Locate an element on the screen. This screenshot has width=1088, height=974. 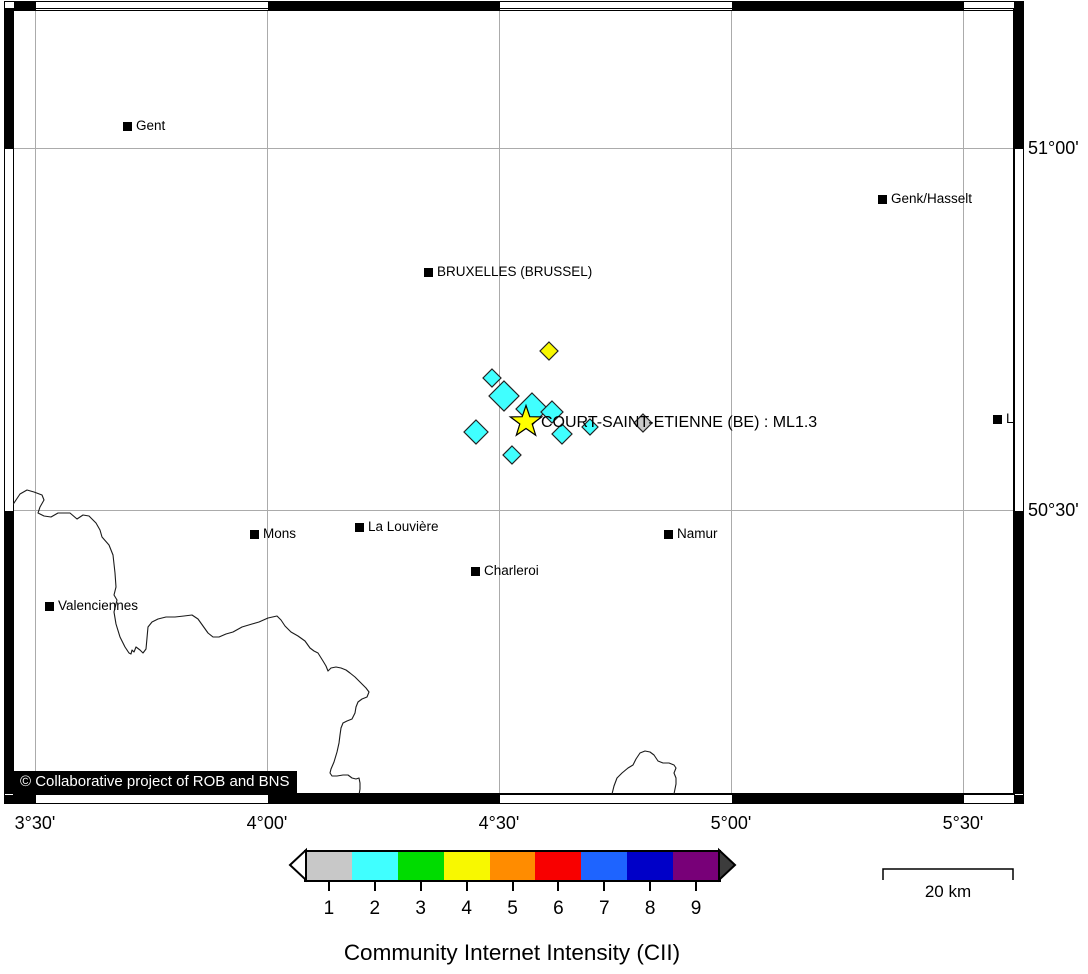
cii-colorbar is located at coordinates (512, 866).